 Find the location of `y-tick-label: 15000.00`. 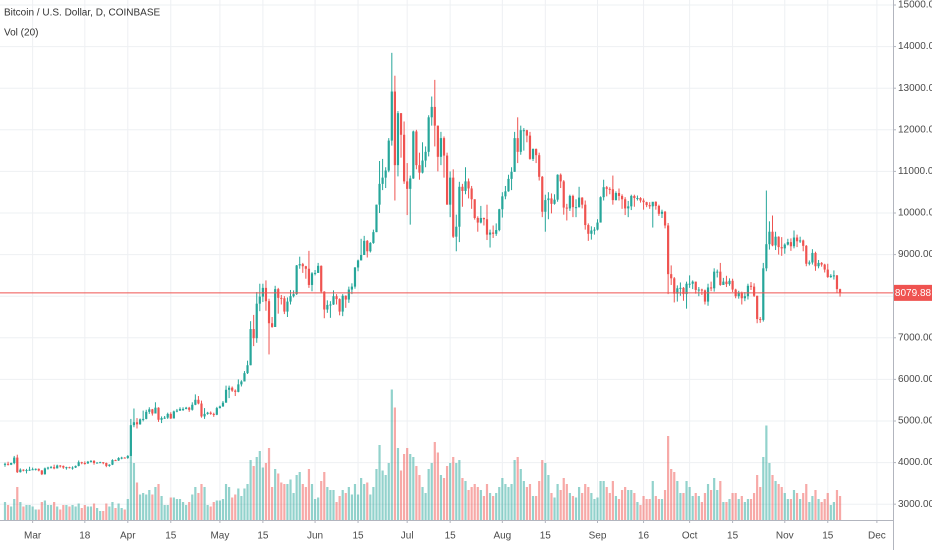

y-tick-label: 15000.00 is located at coordinates (915, 5).